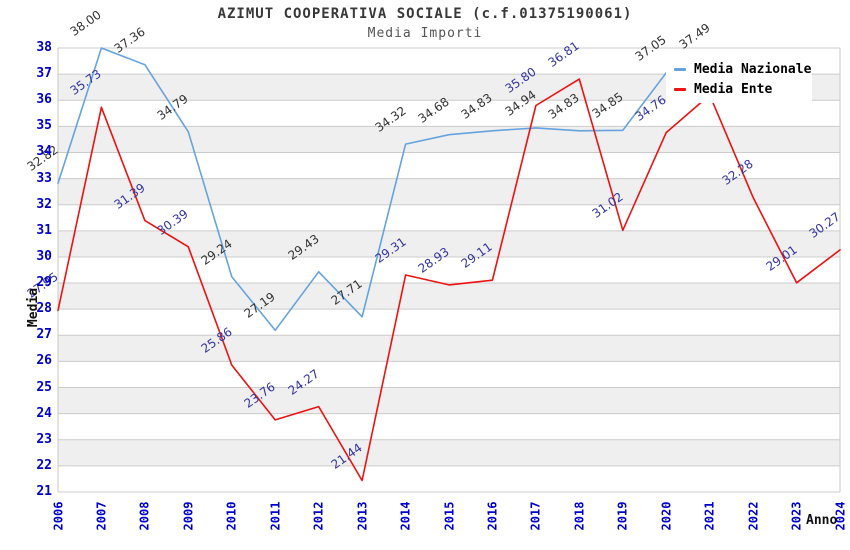 The image size is (850, 550). Describe the element at coordinates (44, 74) in the screenshot. I see `y-tick-label: 37` at that location.